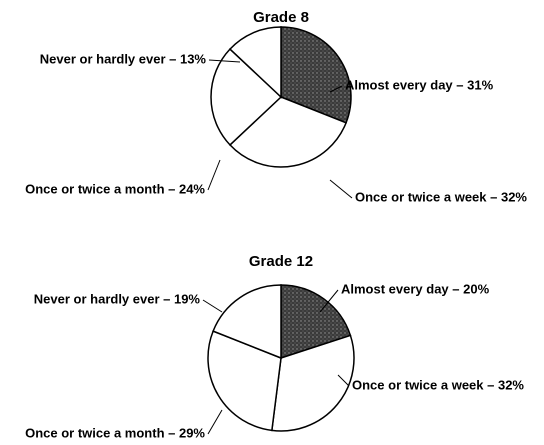 The image size is (544, 445). Describe the element at coordinates (115, 188) in the screenshot. I see `slice-label: Once or twice a month – 24%` at that location.